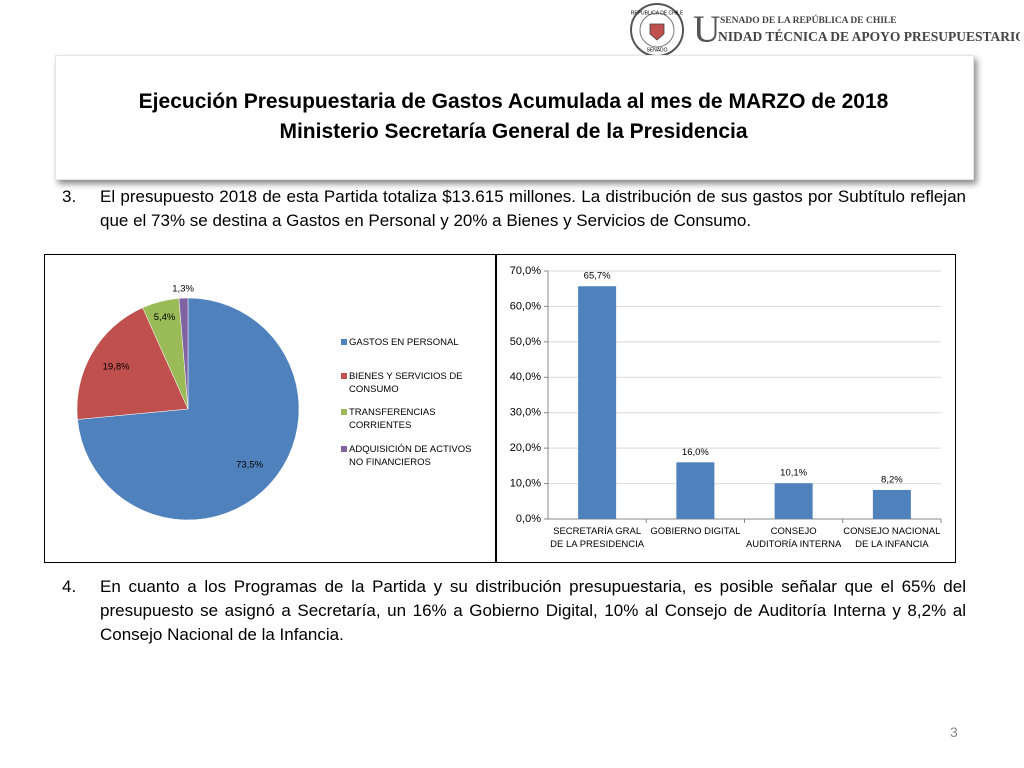  I want to click on y-tick-label: 20,0%, so click(525, 448).